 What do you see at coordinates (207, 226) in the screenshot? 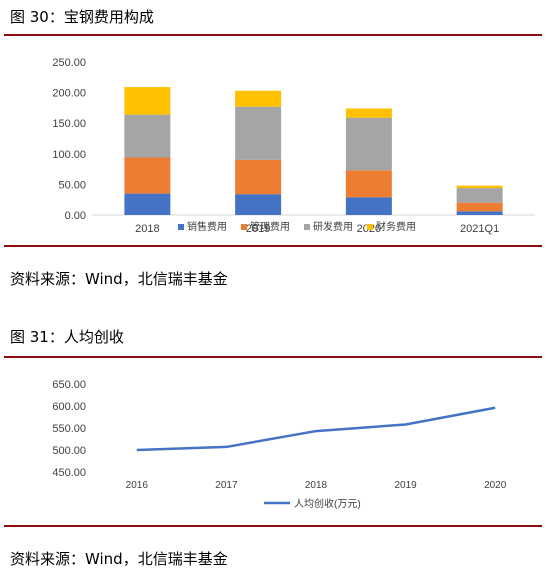
I see `legend-label: 销售费用` at bounding box center [207, 226].